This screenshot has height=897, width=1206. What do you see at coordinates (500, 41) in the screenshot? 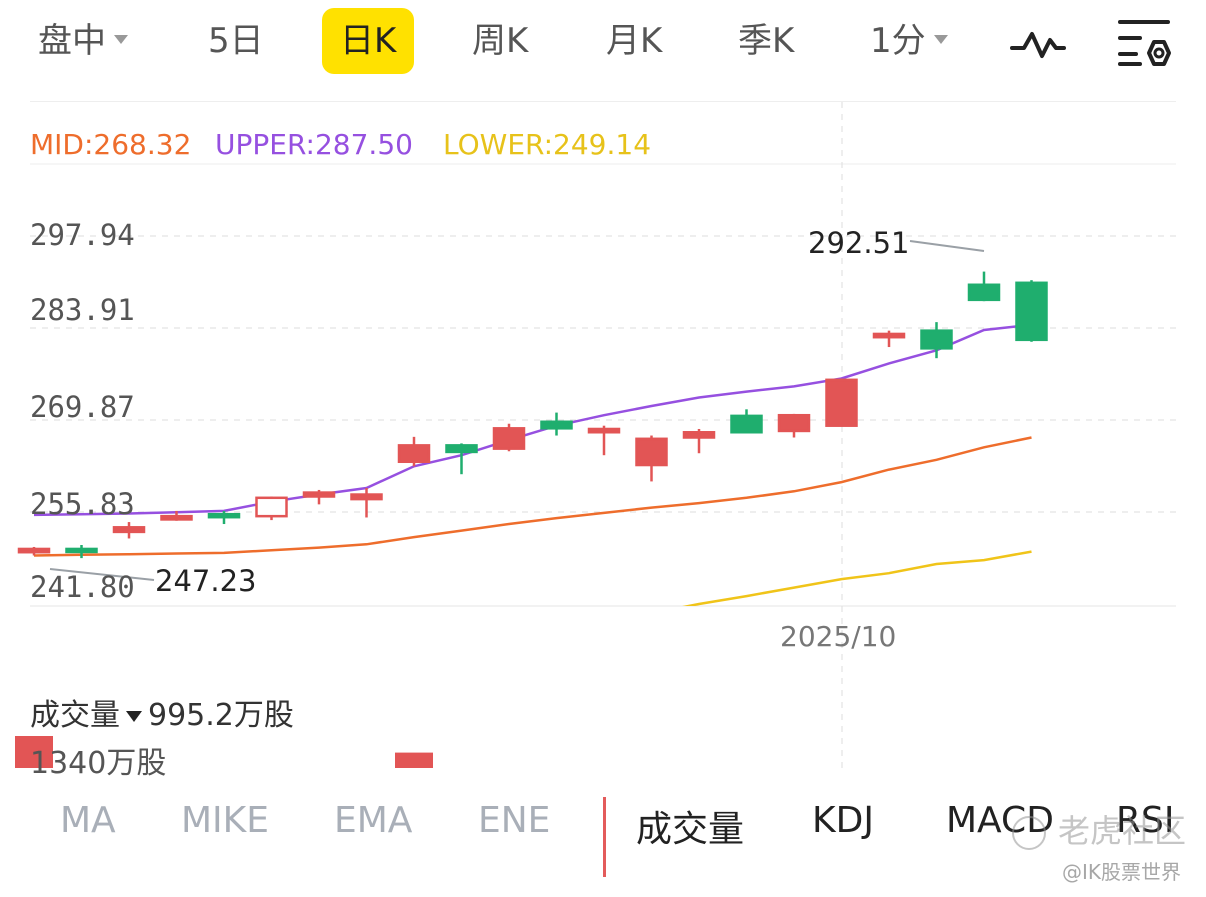
I see `tab-weekly-k: 周K` at bounding box center [500, 41].